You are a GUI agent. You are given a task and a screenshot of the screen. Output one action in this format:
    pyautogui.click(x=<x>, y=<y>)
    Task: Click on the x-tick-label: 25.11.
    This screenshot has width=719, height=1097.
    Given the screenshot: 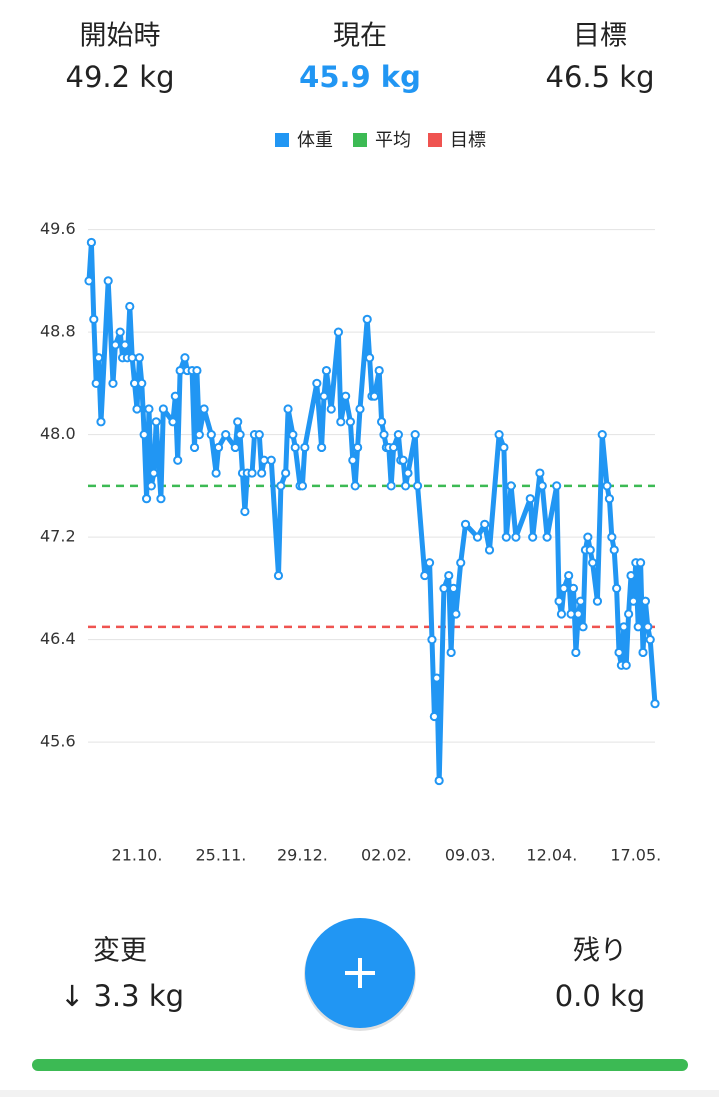 What is the action you would take?
    pyautogui.click(x=220, y=855)
    